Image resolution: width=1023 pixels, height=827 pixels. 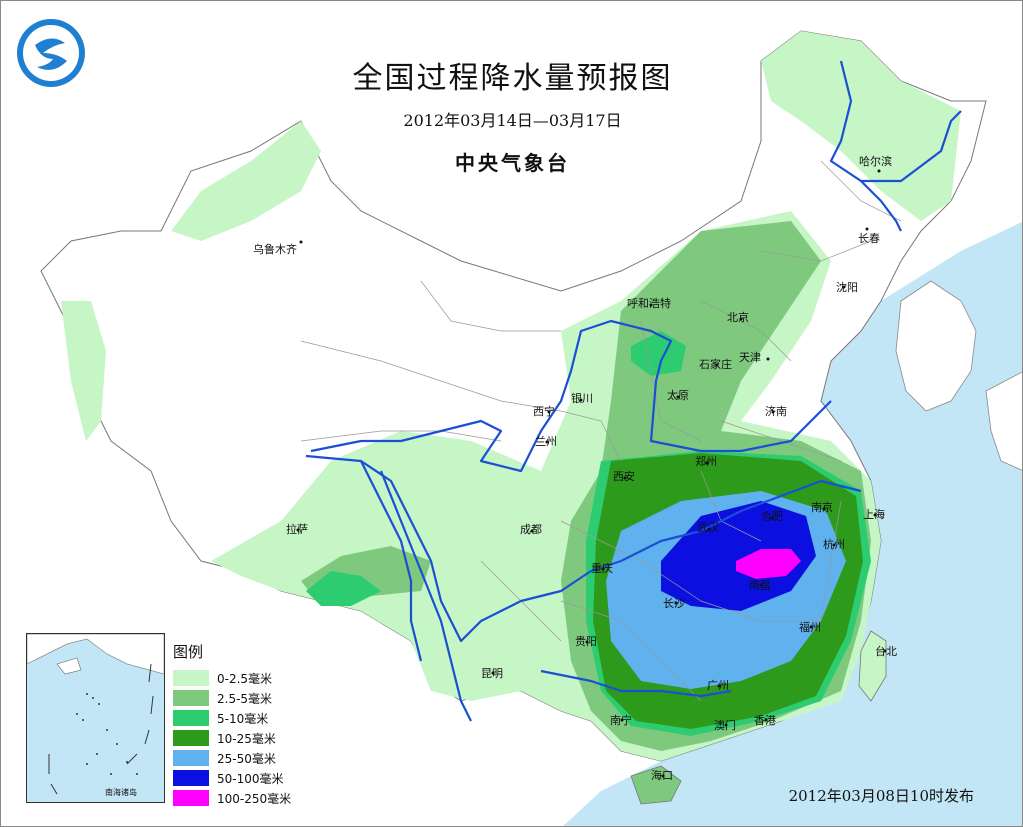 I want to click on legend-item: 25-50毫米, so click(x=238, y=758).